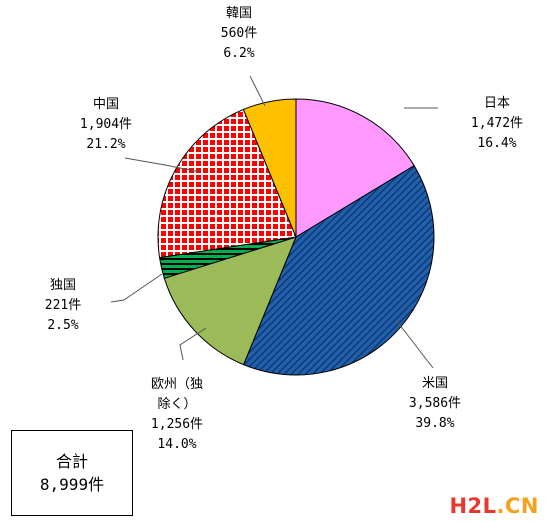  What do you see at coordinates (63, 285) in the screenshot?
I see `slice-label-line: 独国` at bounding box center [63, 285].